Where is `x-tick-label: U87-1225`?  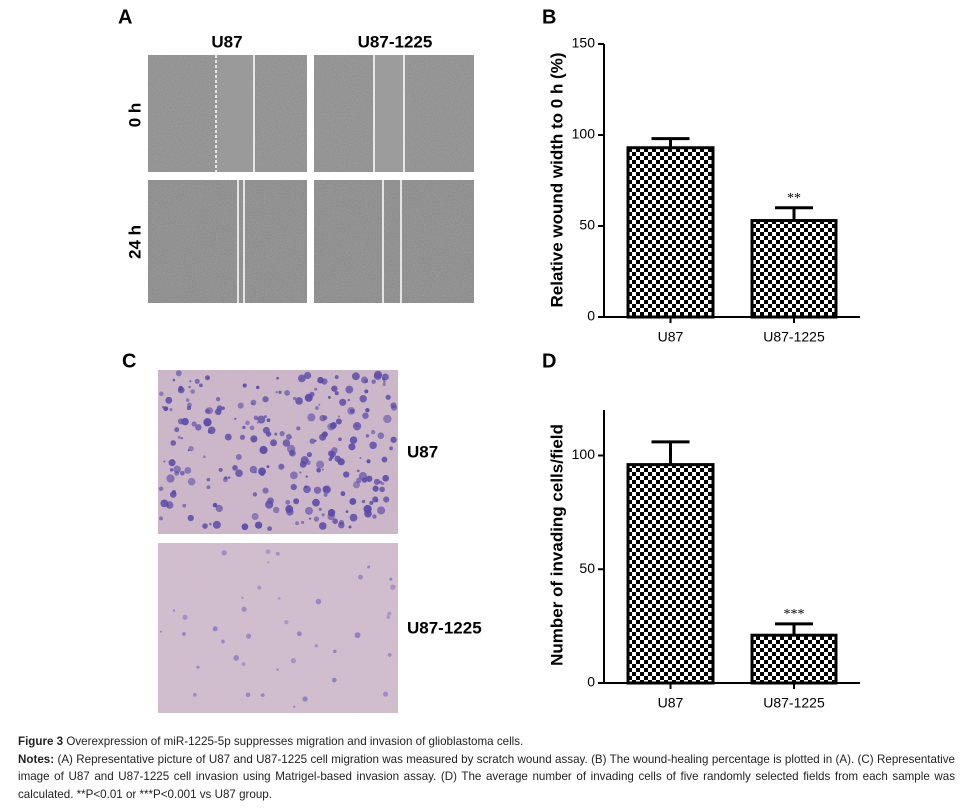
x-tick-label: U87-1225 is located at coordinates (794, 703).